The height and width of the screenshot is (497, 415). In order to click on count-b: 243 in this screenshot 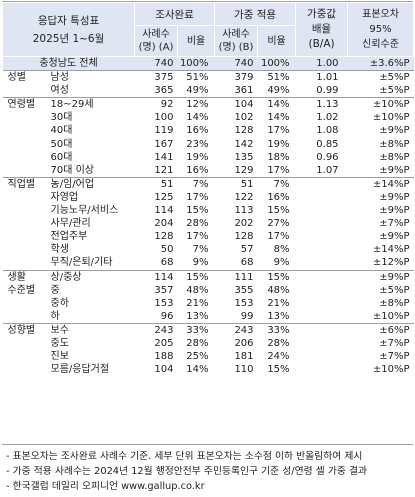, I will do `click(236, 329)`.